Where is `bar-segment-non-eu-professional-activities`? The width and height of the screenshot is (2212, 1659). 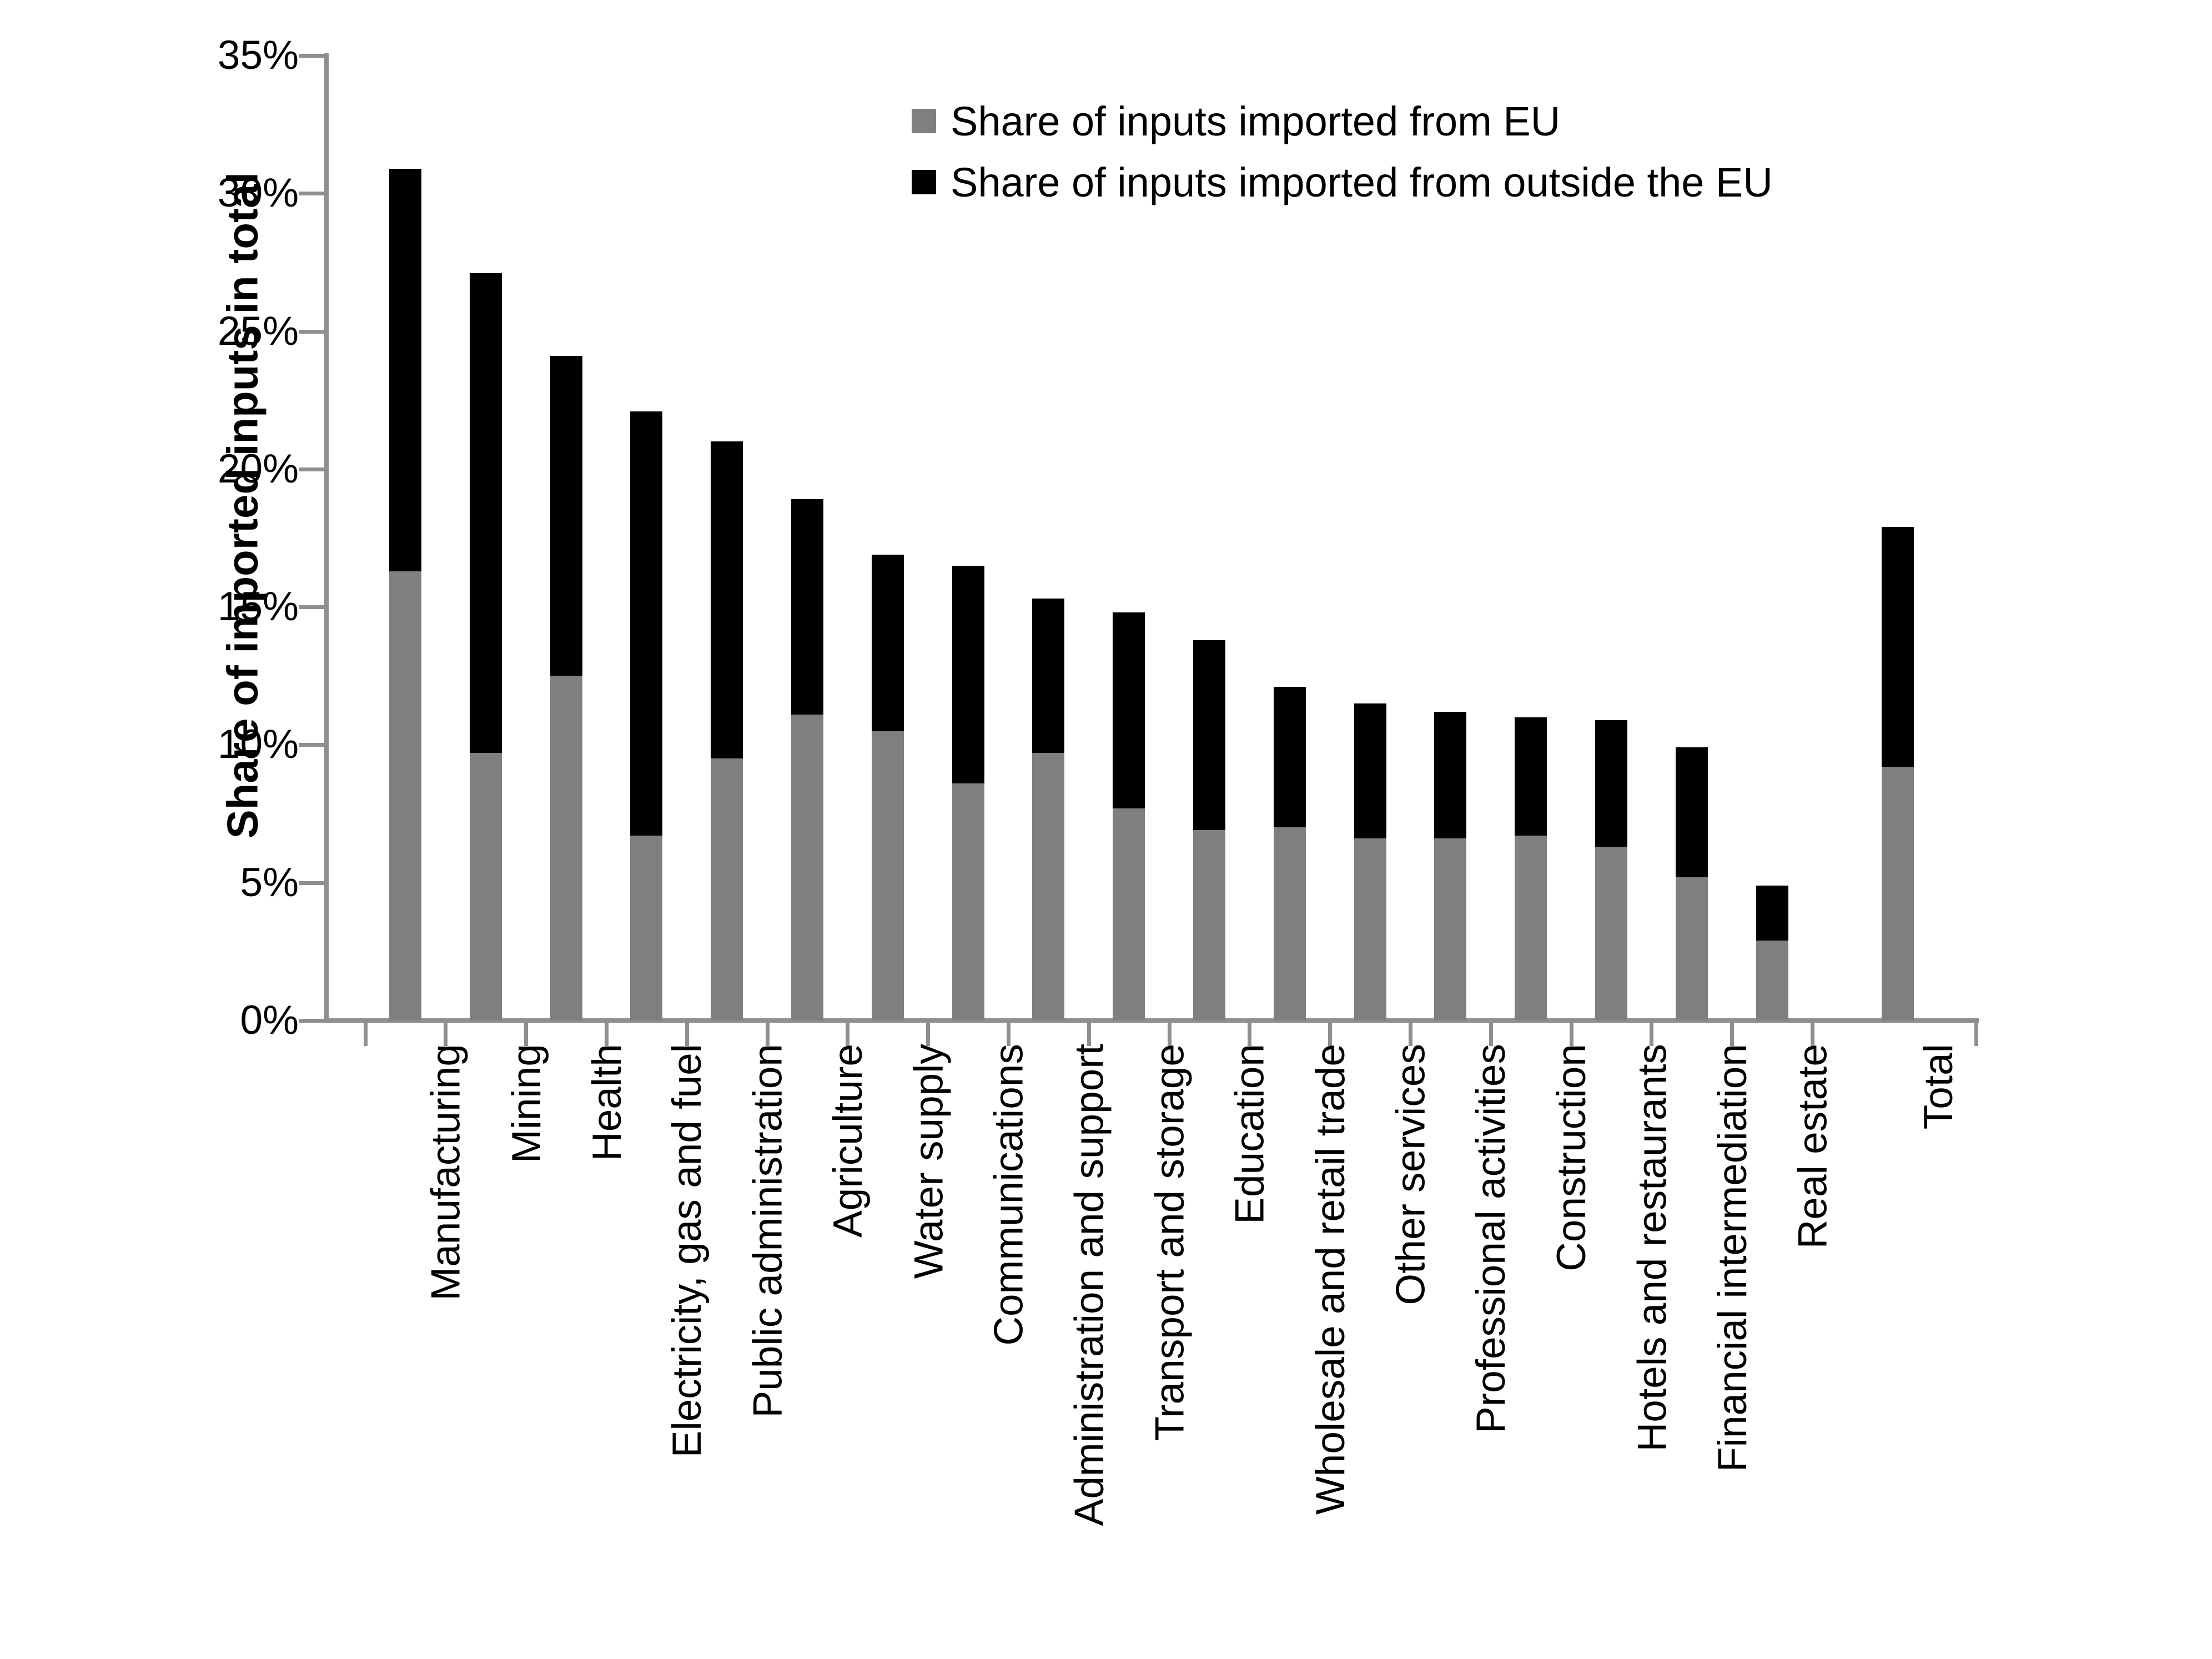 bar-segment-non-eu-professional-activities is located at coordinates (1450, 775).